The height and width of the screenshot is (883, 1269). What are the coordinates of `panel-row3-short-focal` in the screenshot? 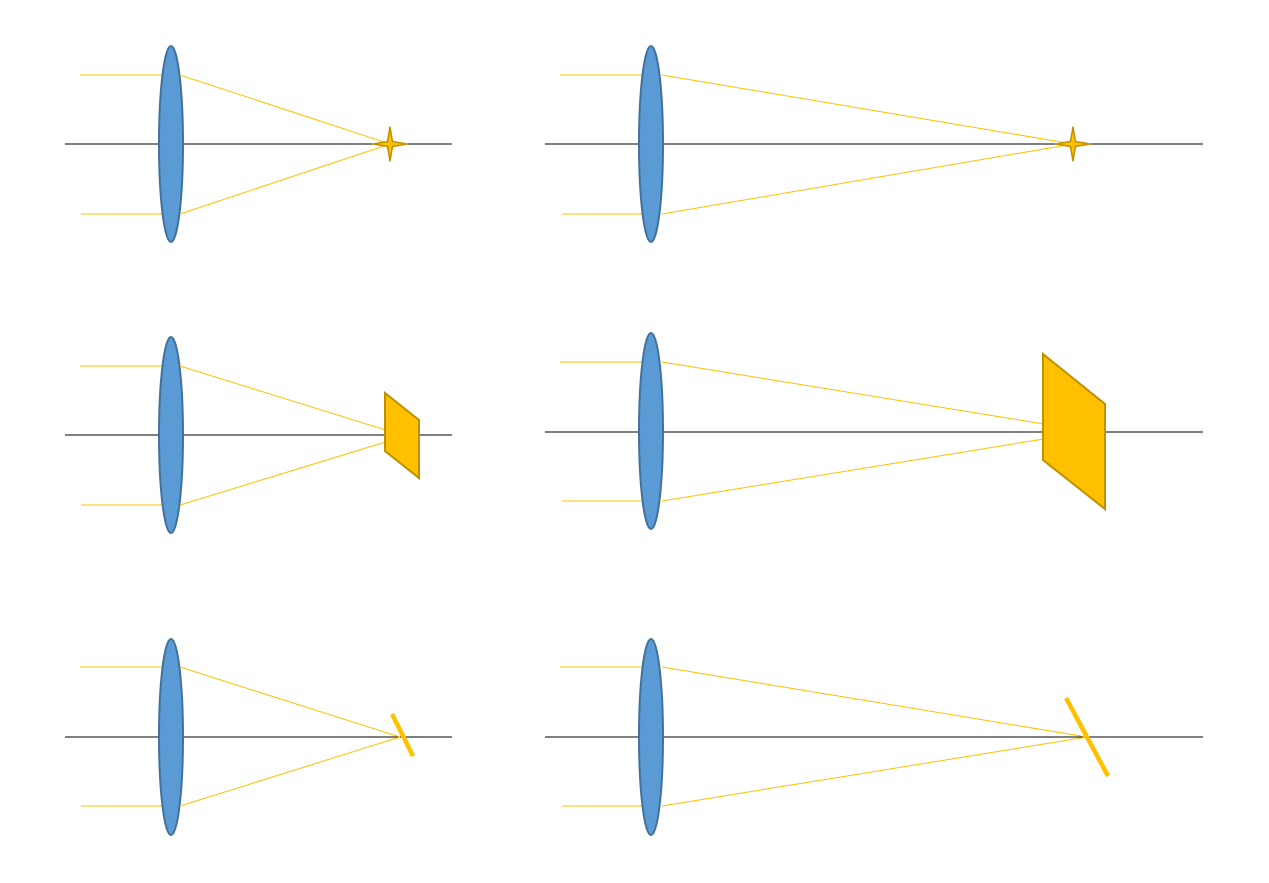 It's located at (258, 737).